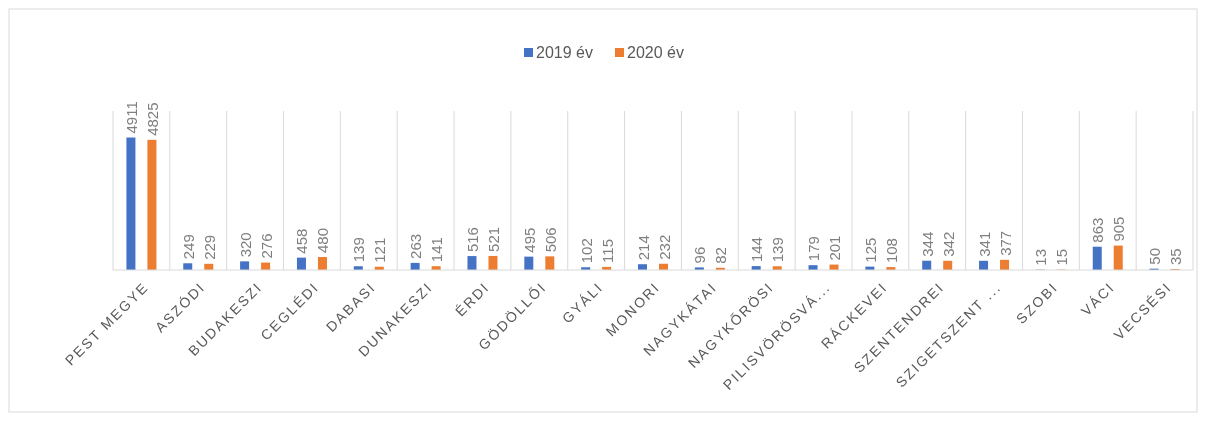 The width and height of the screenshot is (1206, 421). What do you see at coordinates (870, 250) in the screenshot?
I see `data-label: 125` at bounding box center [870, 250].